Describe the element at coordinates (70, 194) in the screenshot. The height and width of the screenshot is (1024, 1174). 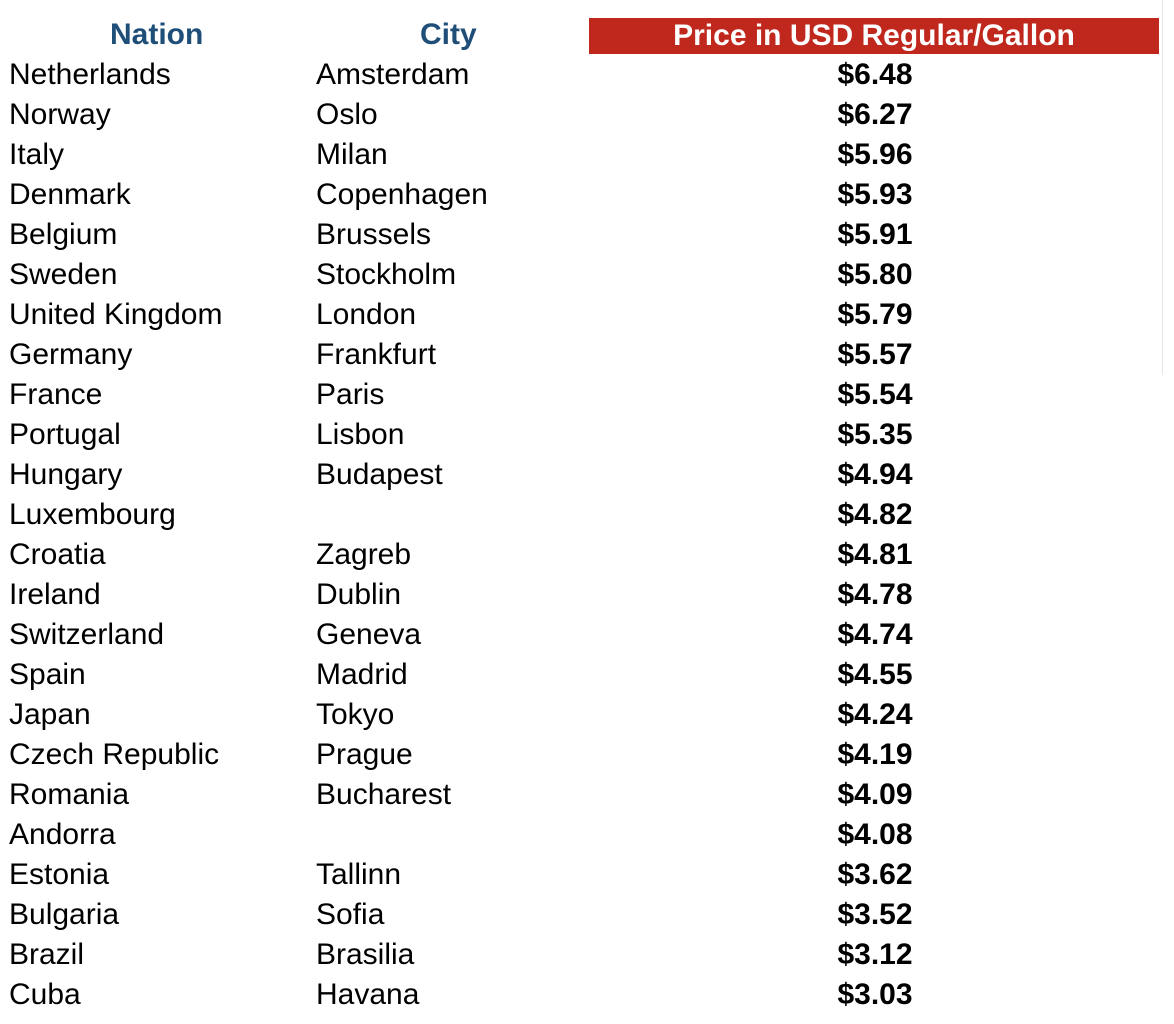
I see `nation-cell: Denmark` at that location.